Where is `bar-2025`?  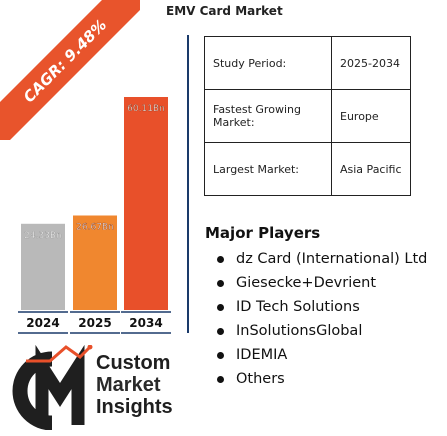 bar-2025 is located at coordinates (95, 262).